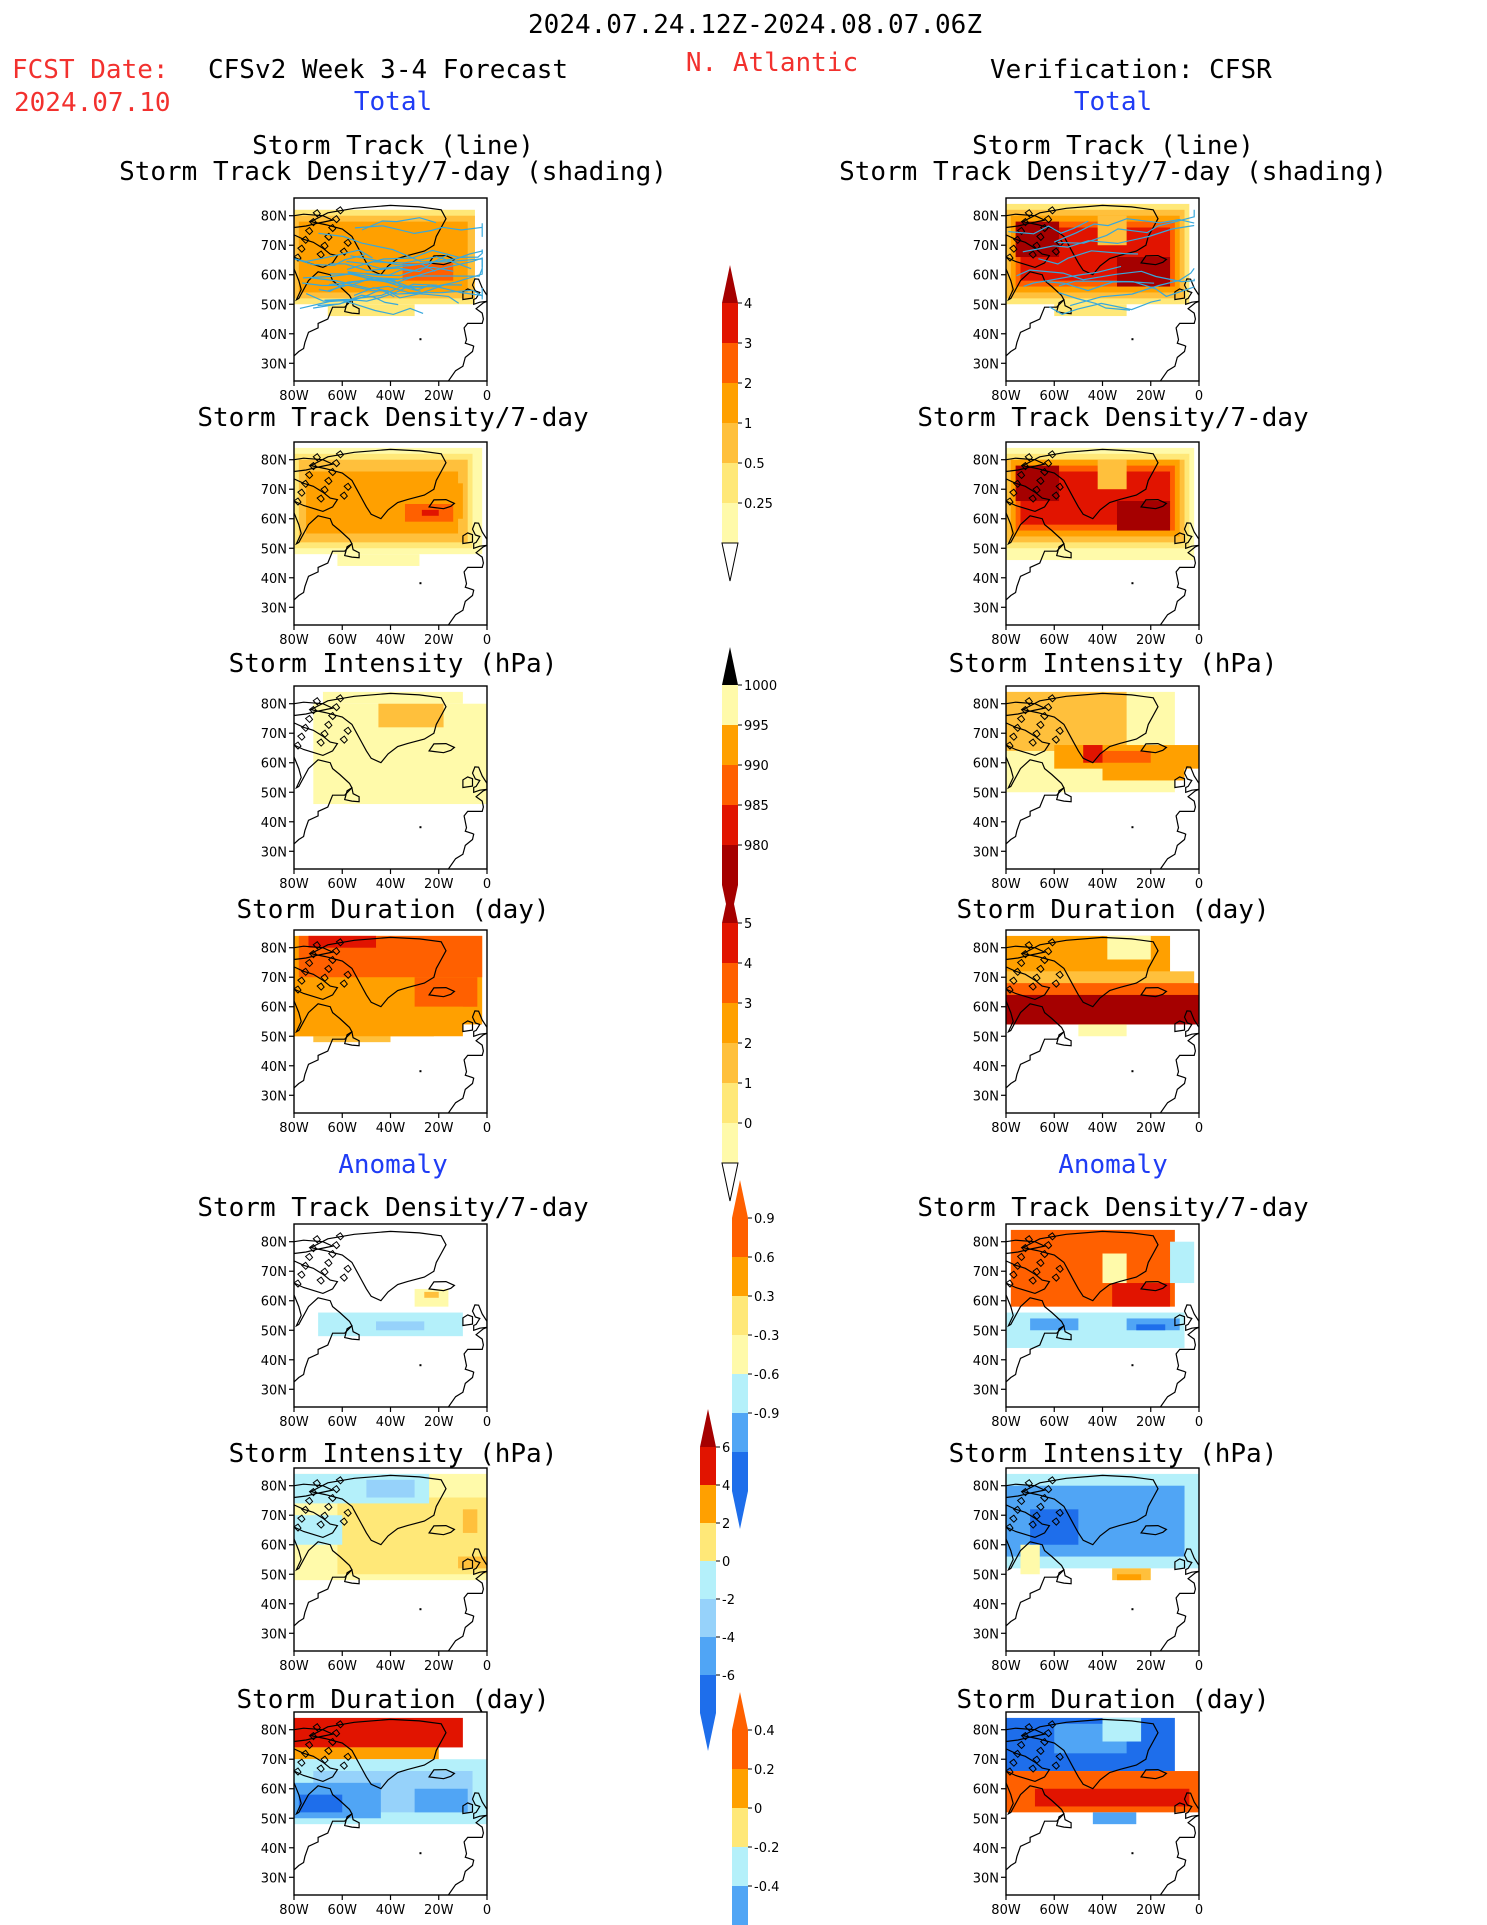  Describe the element at coordinates (274, 949) in the screenshot. I see `y-tick-label: 80N` at that location.